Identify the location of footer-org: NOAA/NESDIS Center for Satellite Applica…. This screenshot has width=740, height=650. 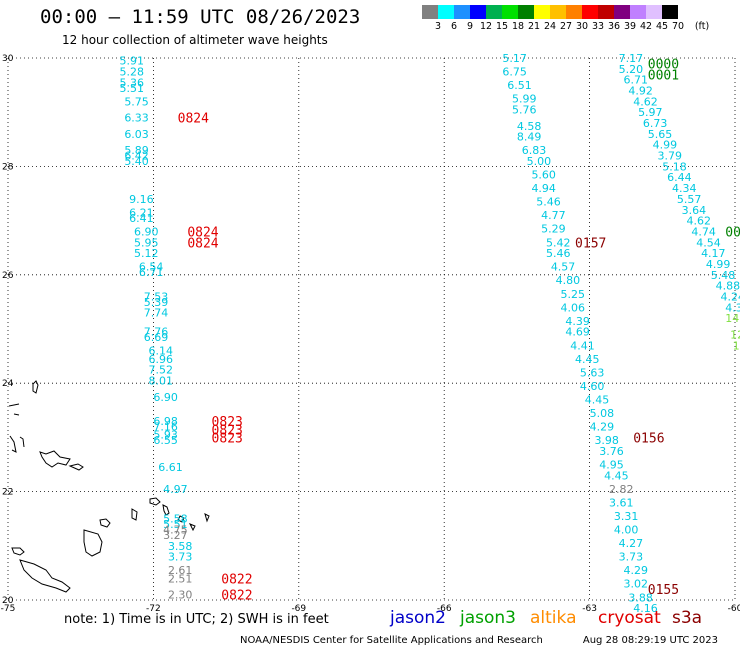
(391, 640).